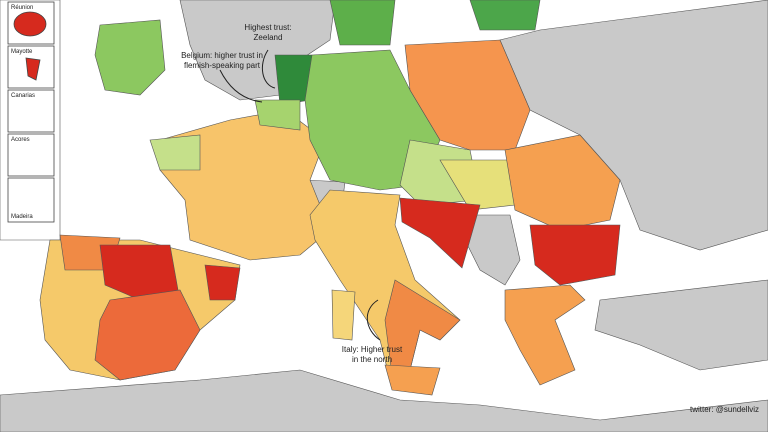 The height and width of the screenshot is (432, 768). What do you see at coordinates (372, 354) in the screenshot?
I see `annotation: Italy: Higher trust in the north` at bounding box center [372, 354].